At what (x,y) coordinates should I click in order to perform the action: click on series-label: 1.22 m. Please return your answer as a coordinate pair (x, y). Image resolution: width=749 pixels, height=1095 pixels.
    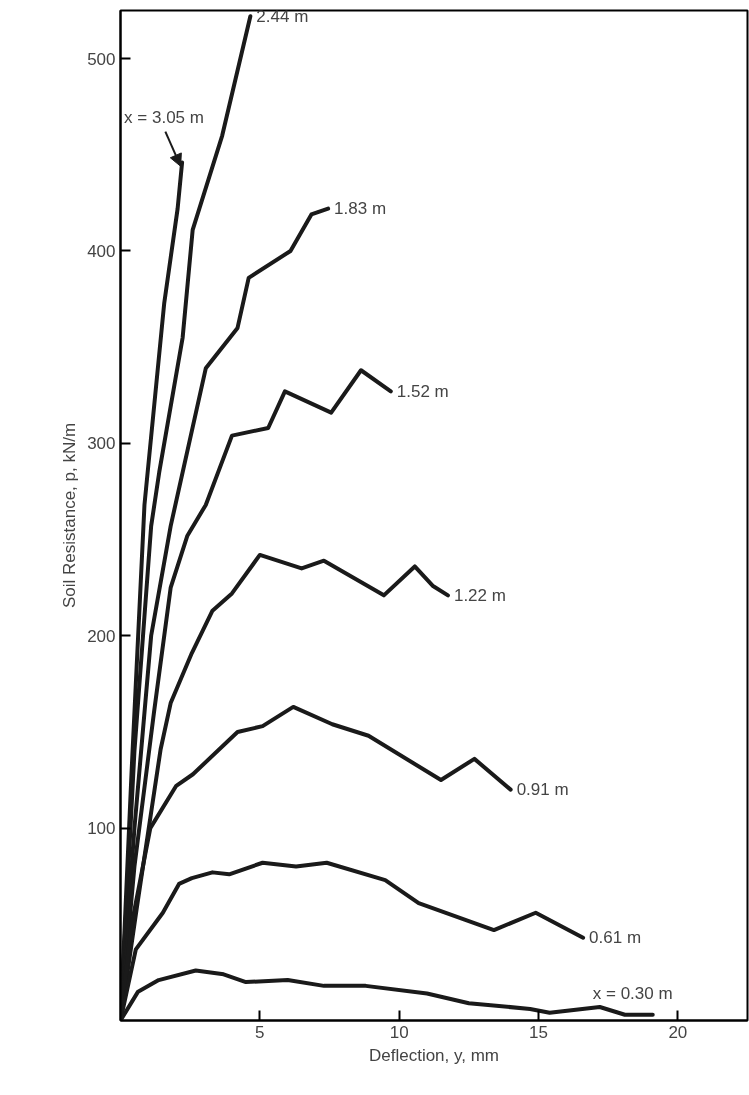
    Looking at the image, I should click on (479, 595).